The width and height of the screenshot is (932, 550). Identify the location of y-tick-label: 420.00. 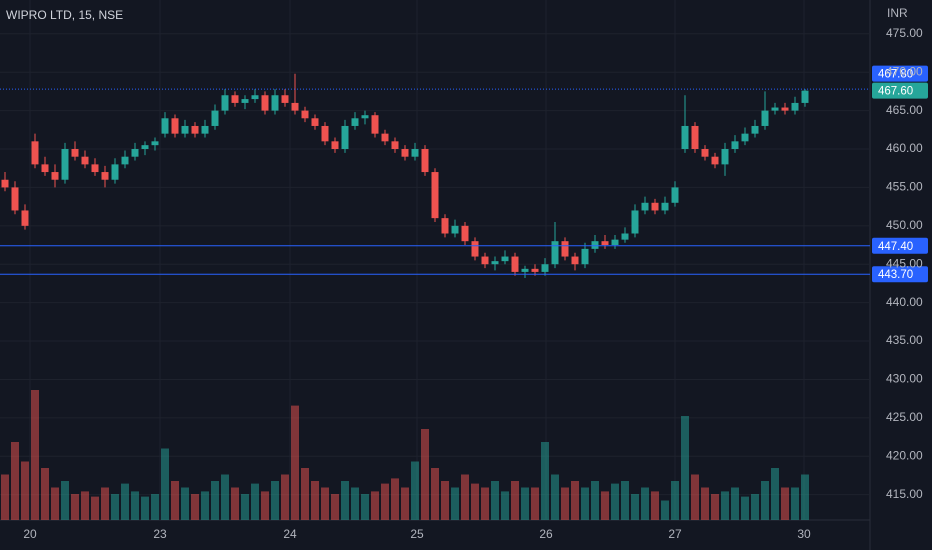
(904, 455).